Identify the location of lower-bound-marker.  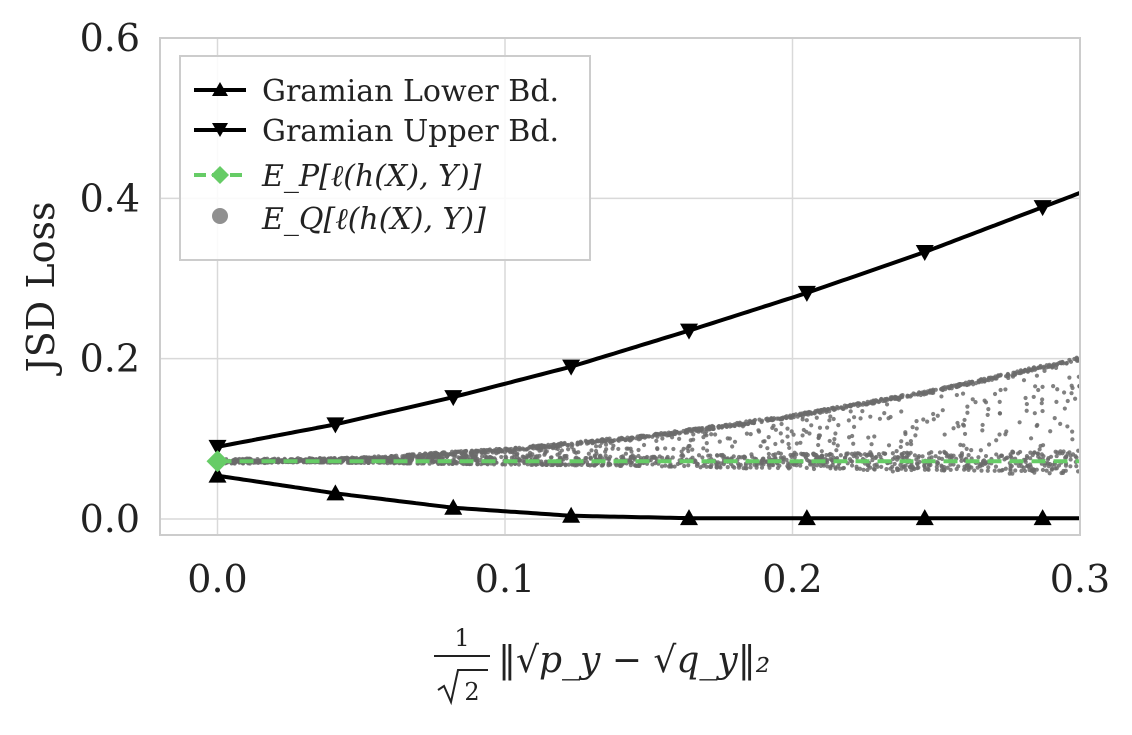
(924, 517).